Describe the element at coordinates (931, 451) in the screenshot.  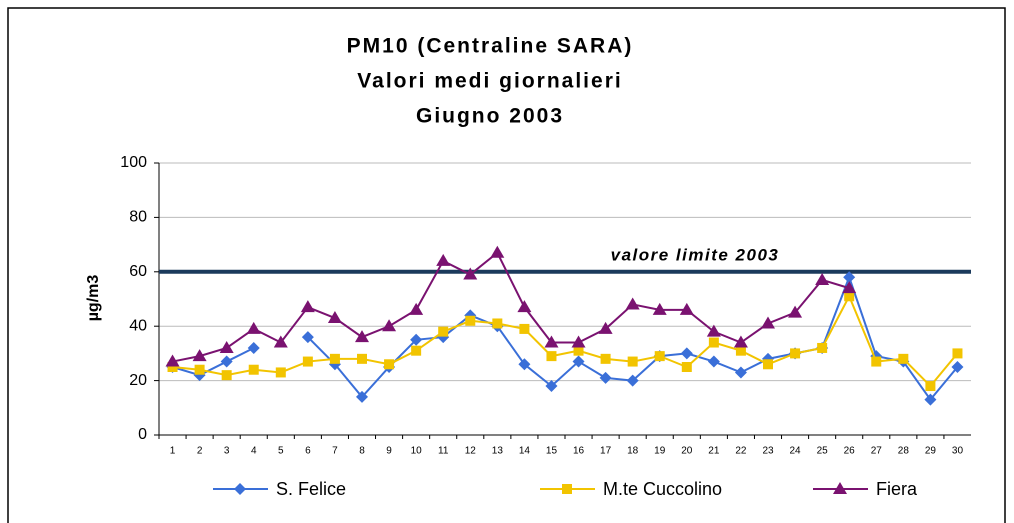
I see `x-tick-label: 29` at that location.